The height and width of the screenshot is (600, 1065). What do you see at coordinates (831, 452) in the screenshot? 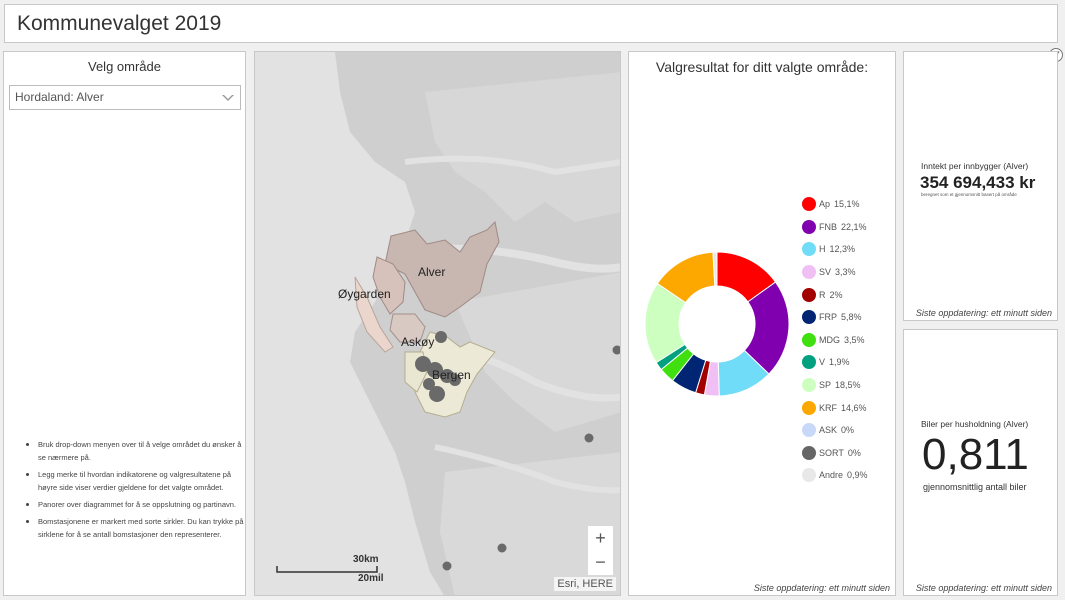
I see `legend-label: SORT` at bounding box center [831, 452].